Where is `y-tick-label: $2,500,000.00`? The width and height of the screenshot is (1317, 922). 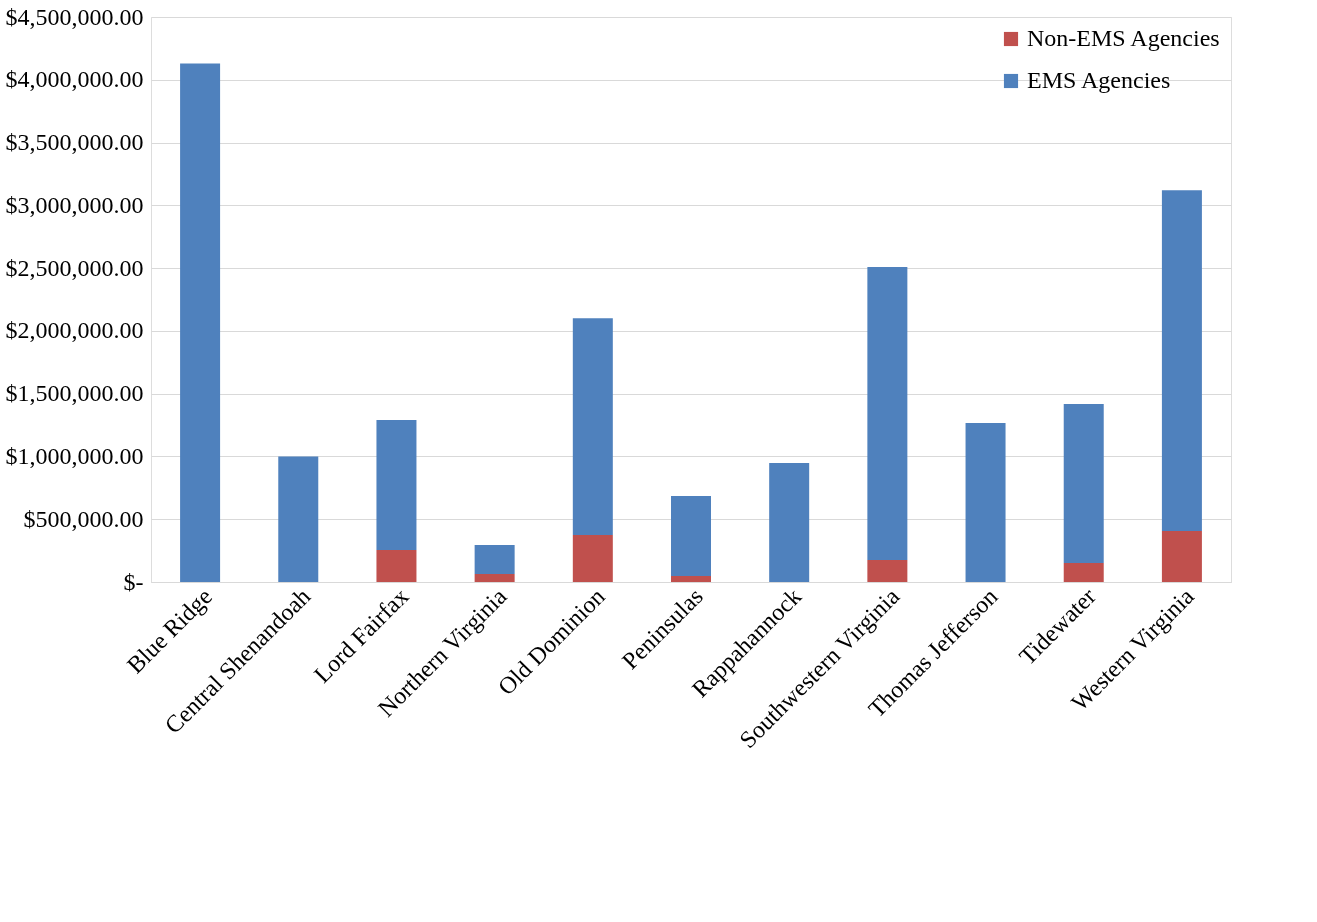 y-tick-label: $2,500,000.00 is located at coordinates (74, 267).